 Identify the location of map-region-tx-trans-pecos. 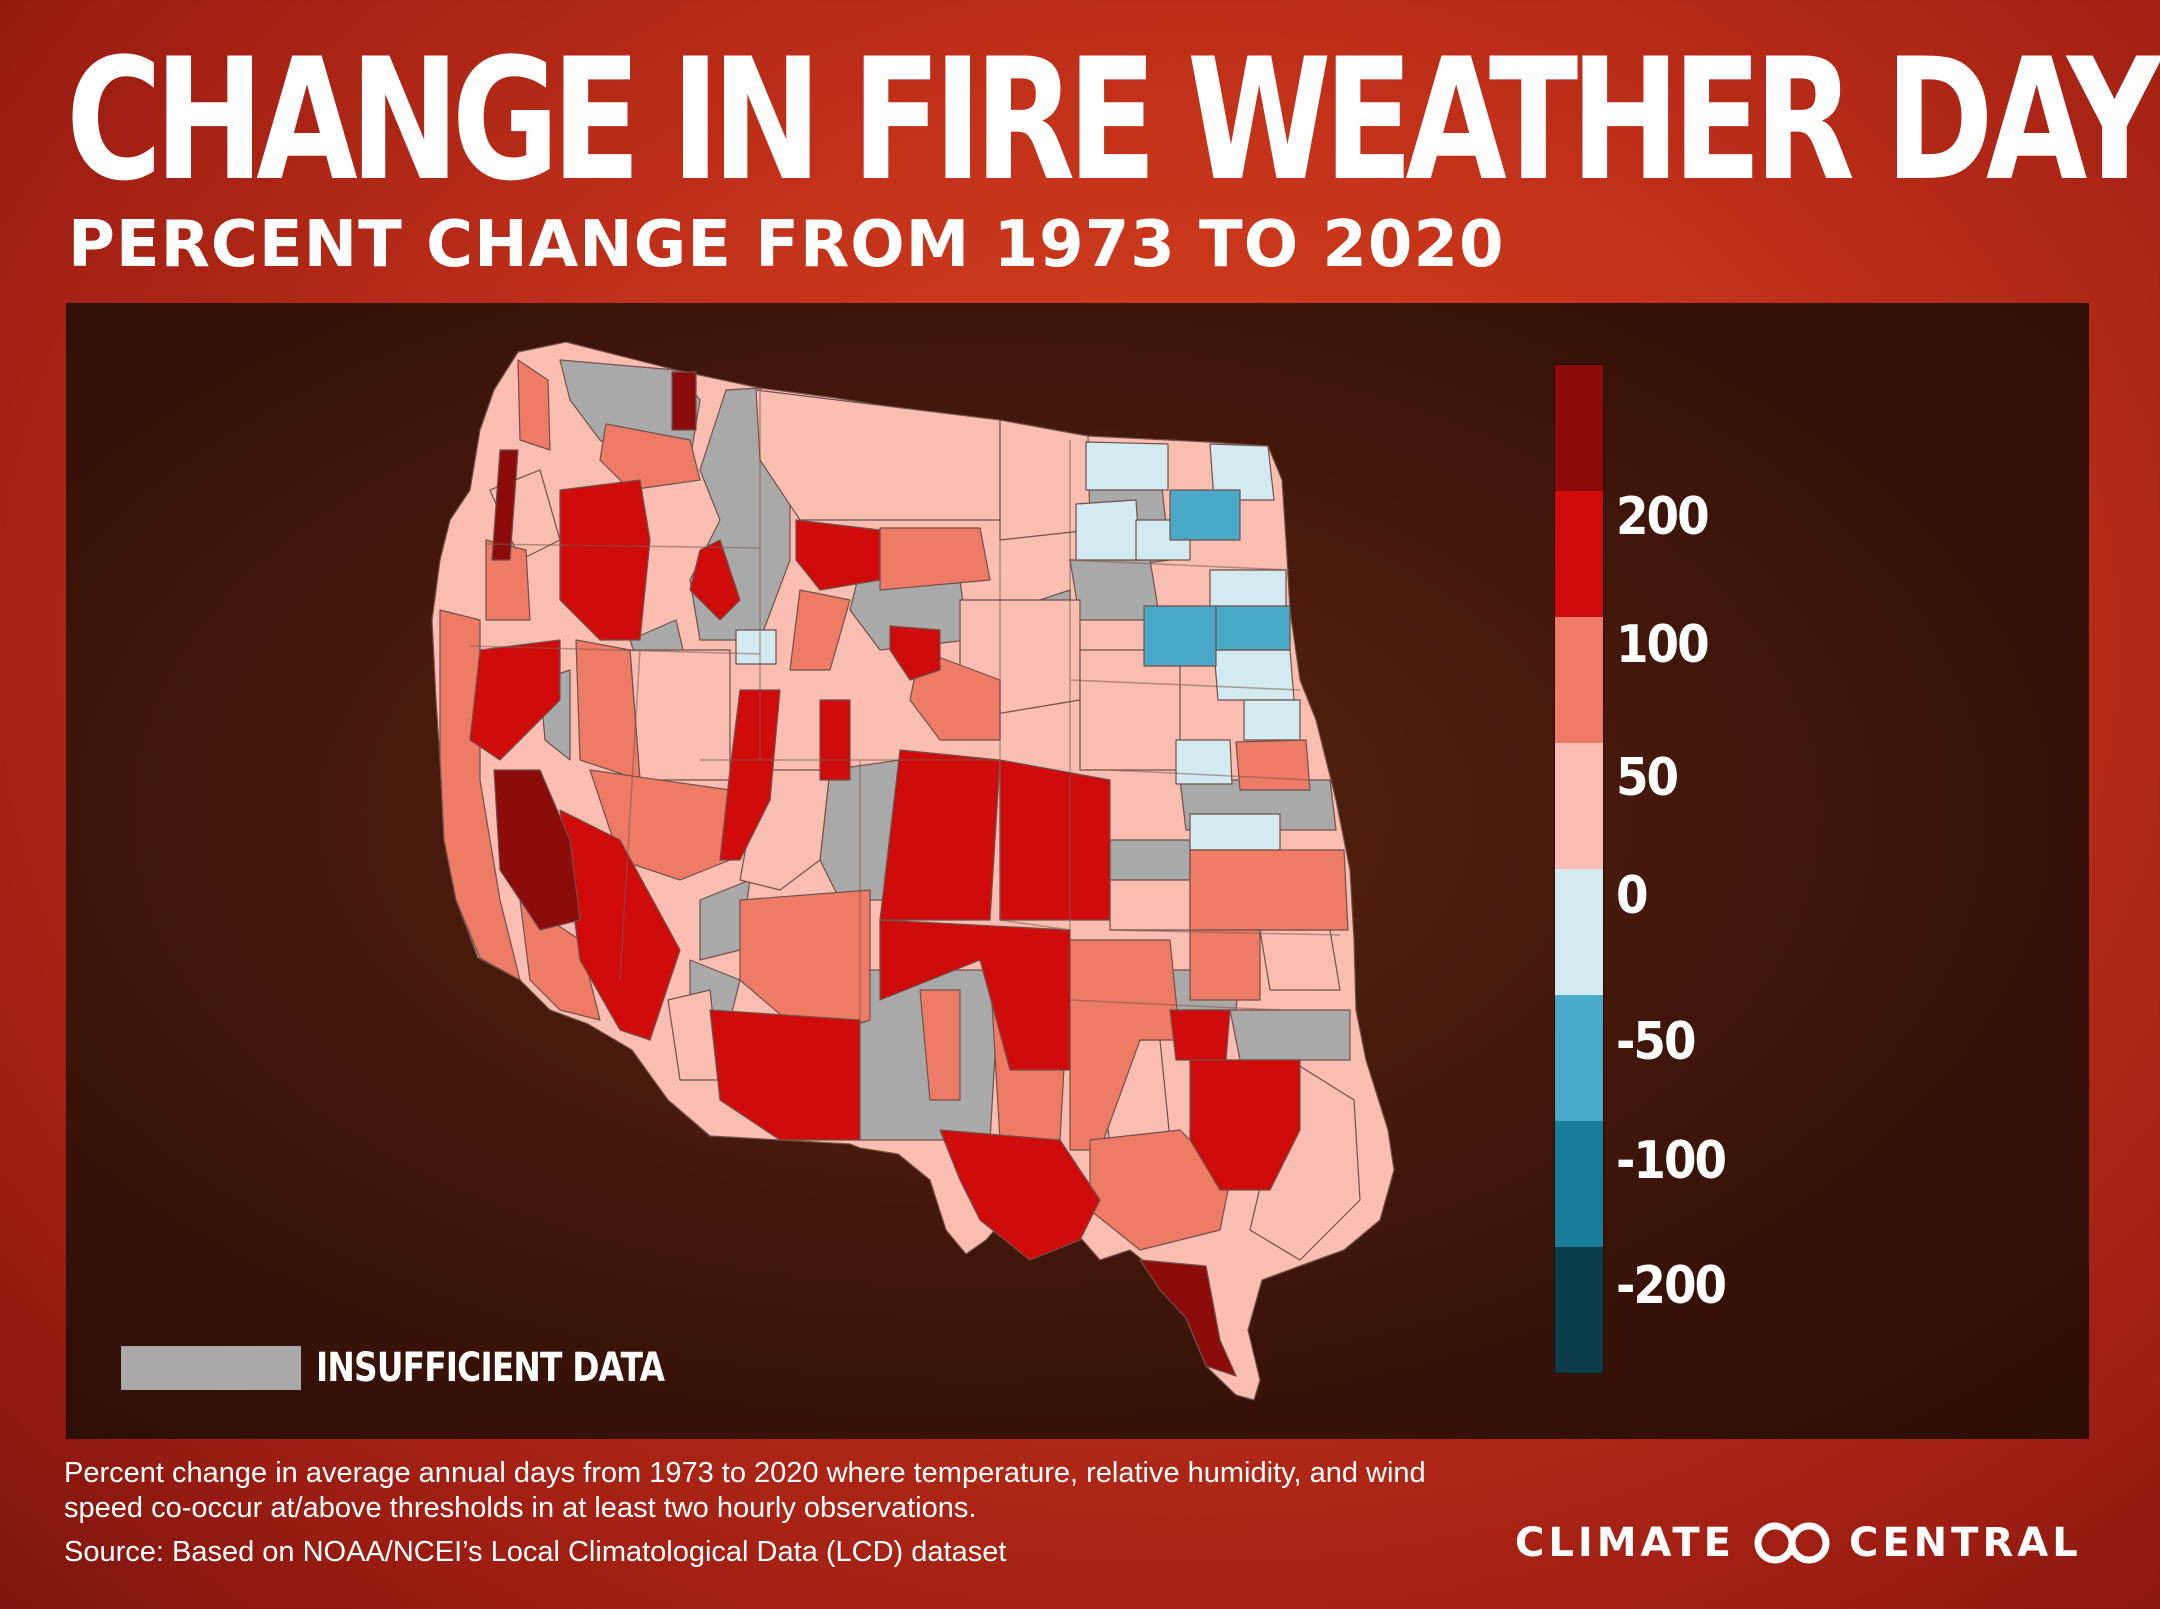
(1020, 1195).